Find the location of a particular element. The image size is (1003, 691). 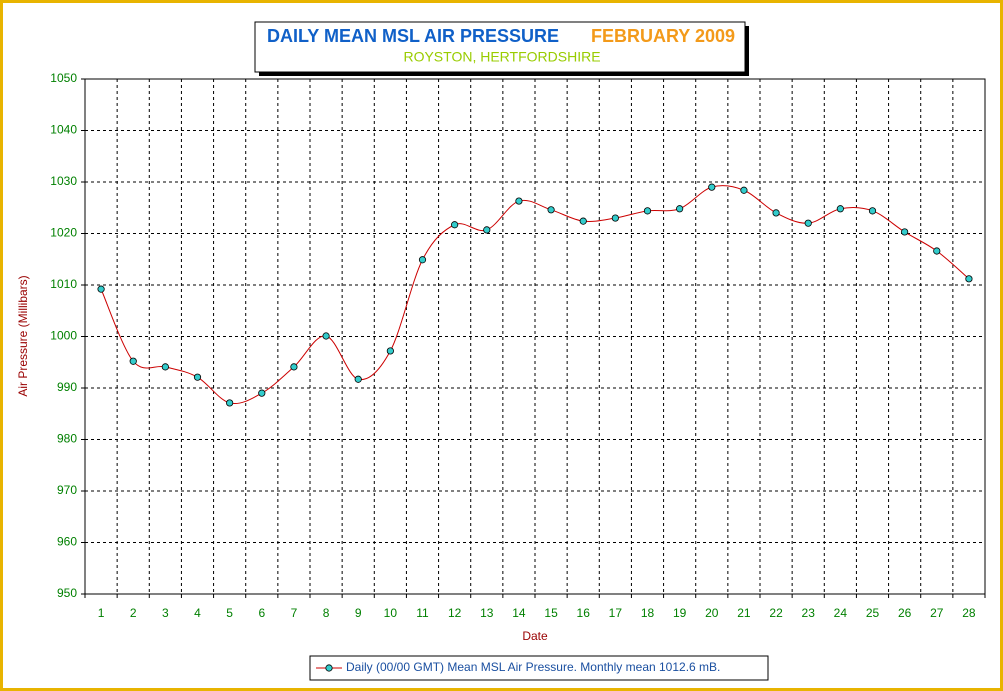

y-tick-label: 950 is located at coordinates (67, 593).